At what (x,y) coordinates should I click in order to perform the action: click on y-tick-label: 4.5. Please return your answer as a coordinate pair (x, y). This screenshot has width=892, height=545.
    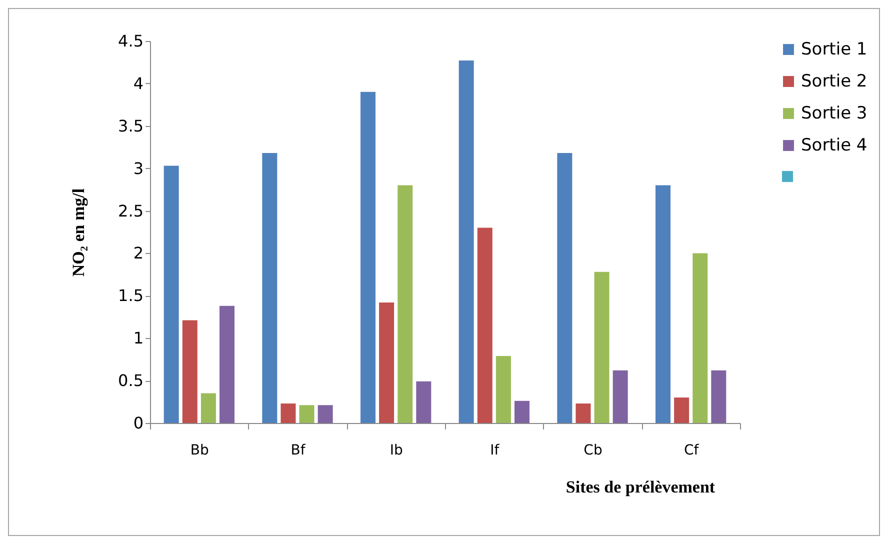
    Looking at the image, I should click on (131, 41).